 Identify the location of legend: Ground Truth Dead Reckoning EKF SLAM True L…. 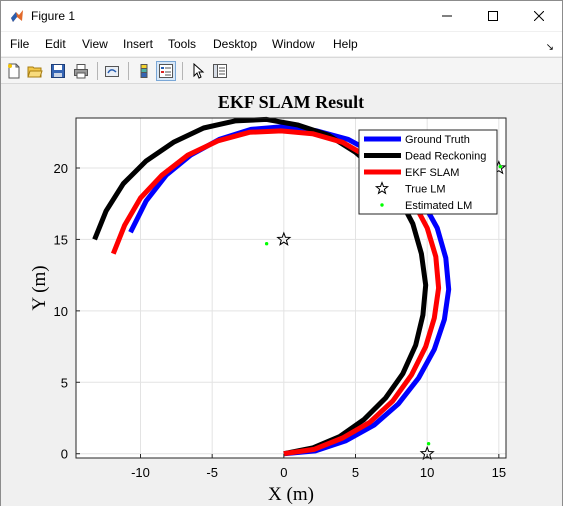
(428, 172).